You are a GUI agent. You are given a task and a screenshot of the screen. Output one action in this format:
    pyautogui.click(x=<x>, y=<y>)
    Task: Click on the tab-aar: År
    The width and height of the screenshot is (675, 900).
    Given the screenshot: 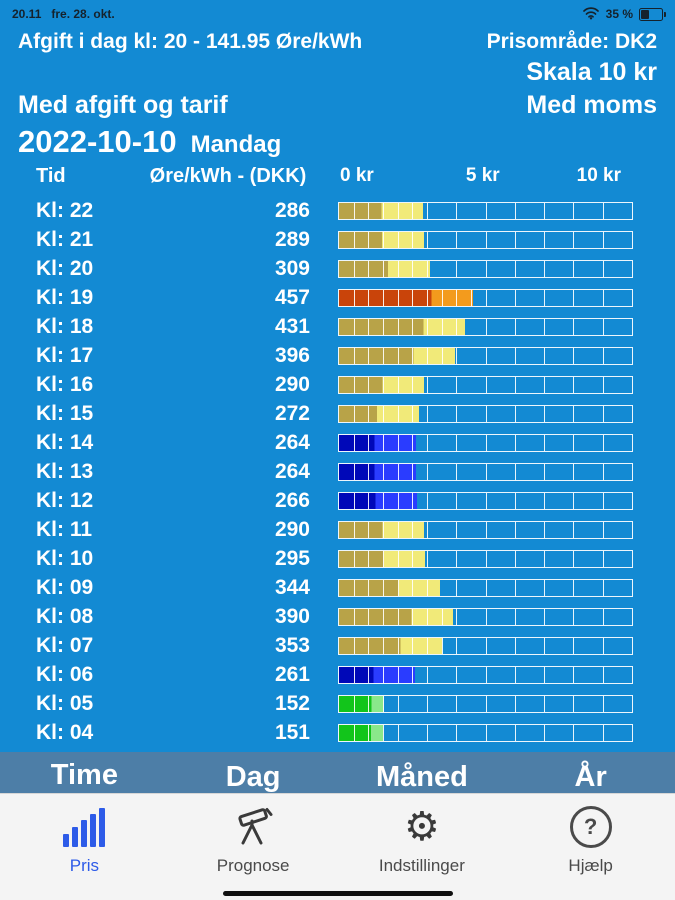 What is the action you would take?
    pyautogui.click(x=590, y=777)
    